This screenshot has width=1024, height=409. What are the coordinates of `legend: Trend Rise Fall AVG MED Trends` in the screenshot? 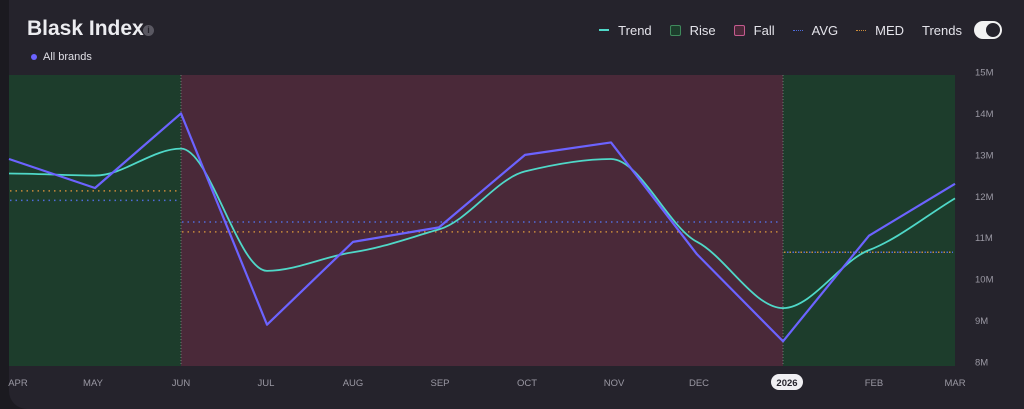 It's located at (800, 30).